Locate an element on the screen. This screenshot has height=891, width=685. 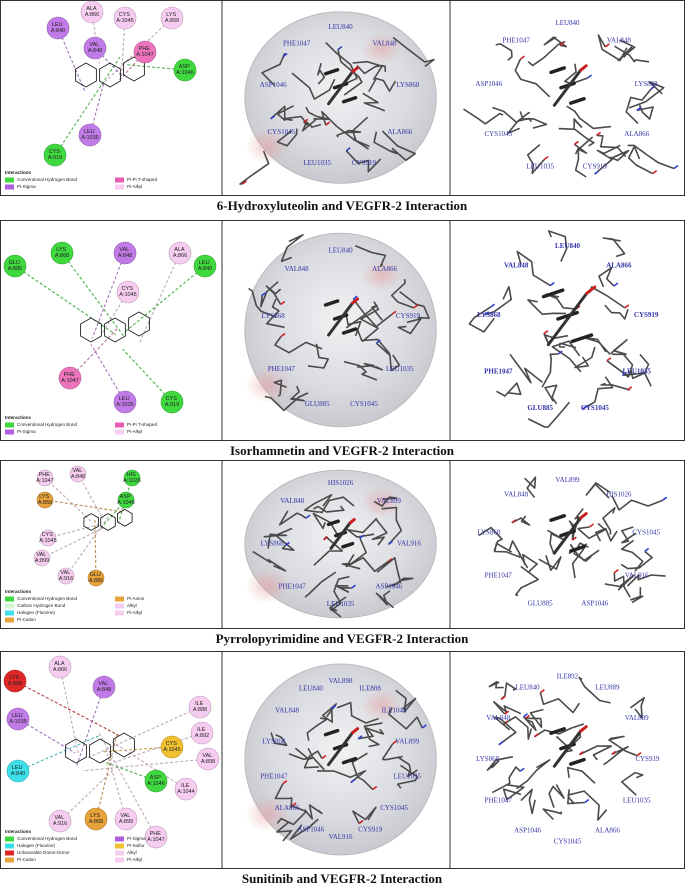
legend-label: Pi-Alkyl is located at coordinates (134, 431).